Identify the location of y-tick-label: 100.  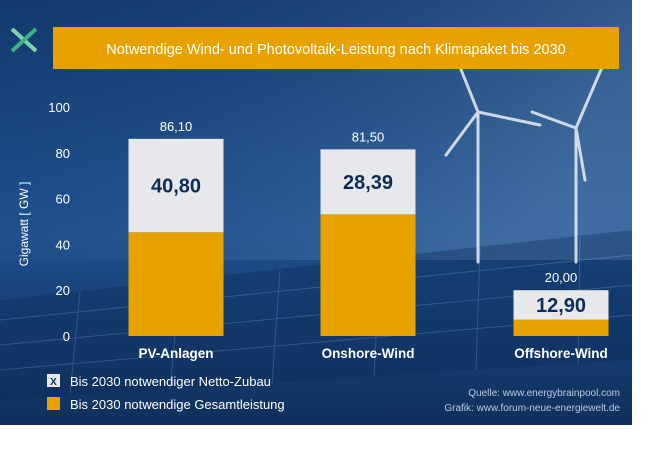
(59, 107).